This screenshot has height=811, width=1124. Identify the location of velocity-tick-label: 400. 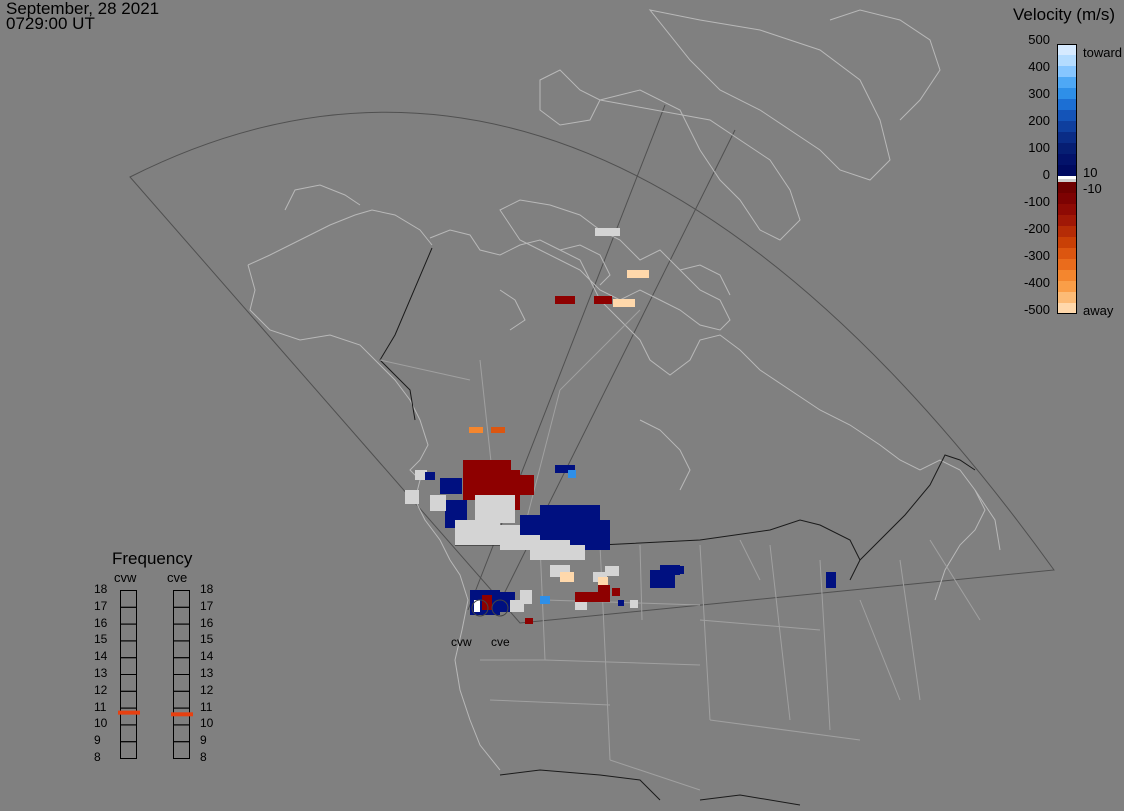
(1039, 66).